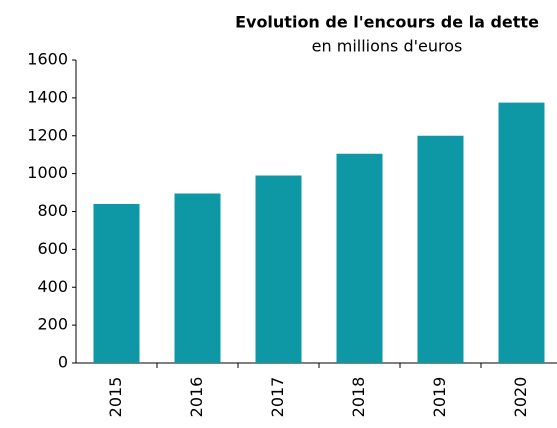 This screenshot has height=428, width=557. I want to click on y-tick-label: 1000, so click(47, 172).